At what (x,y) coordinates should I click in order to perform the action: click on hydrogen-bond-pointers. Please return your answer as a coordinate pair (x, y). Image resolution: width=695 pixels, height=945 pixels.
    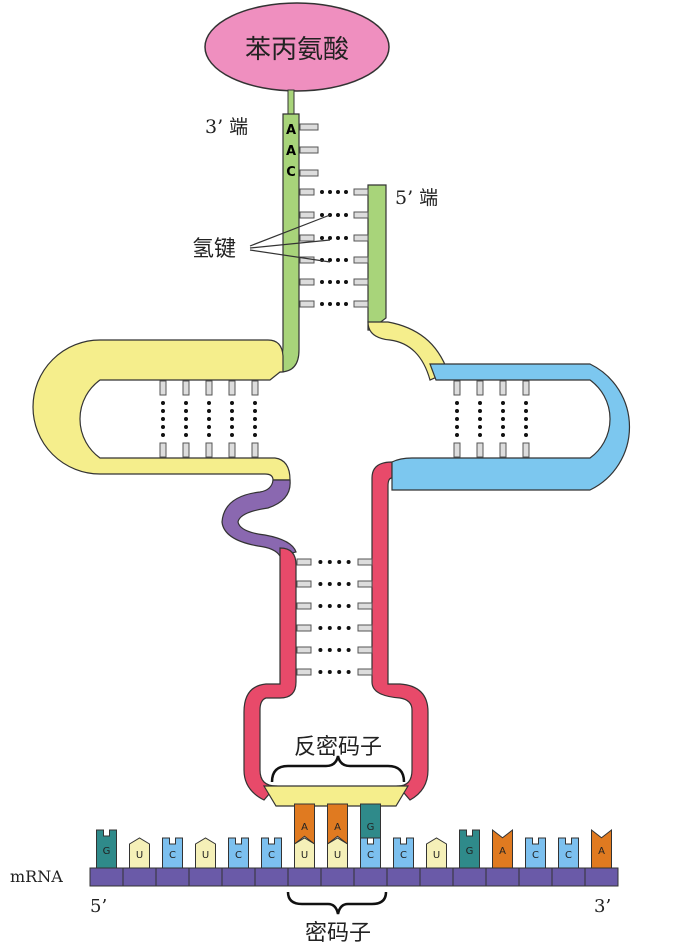
    Looking at the image, I should click on (290, 238).